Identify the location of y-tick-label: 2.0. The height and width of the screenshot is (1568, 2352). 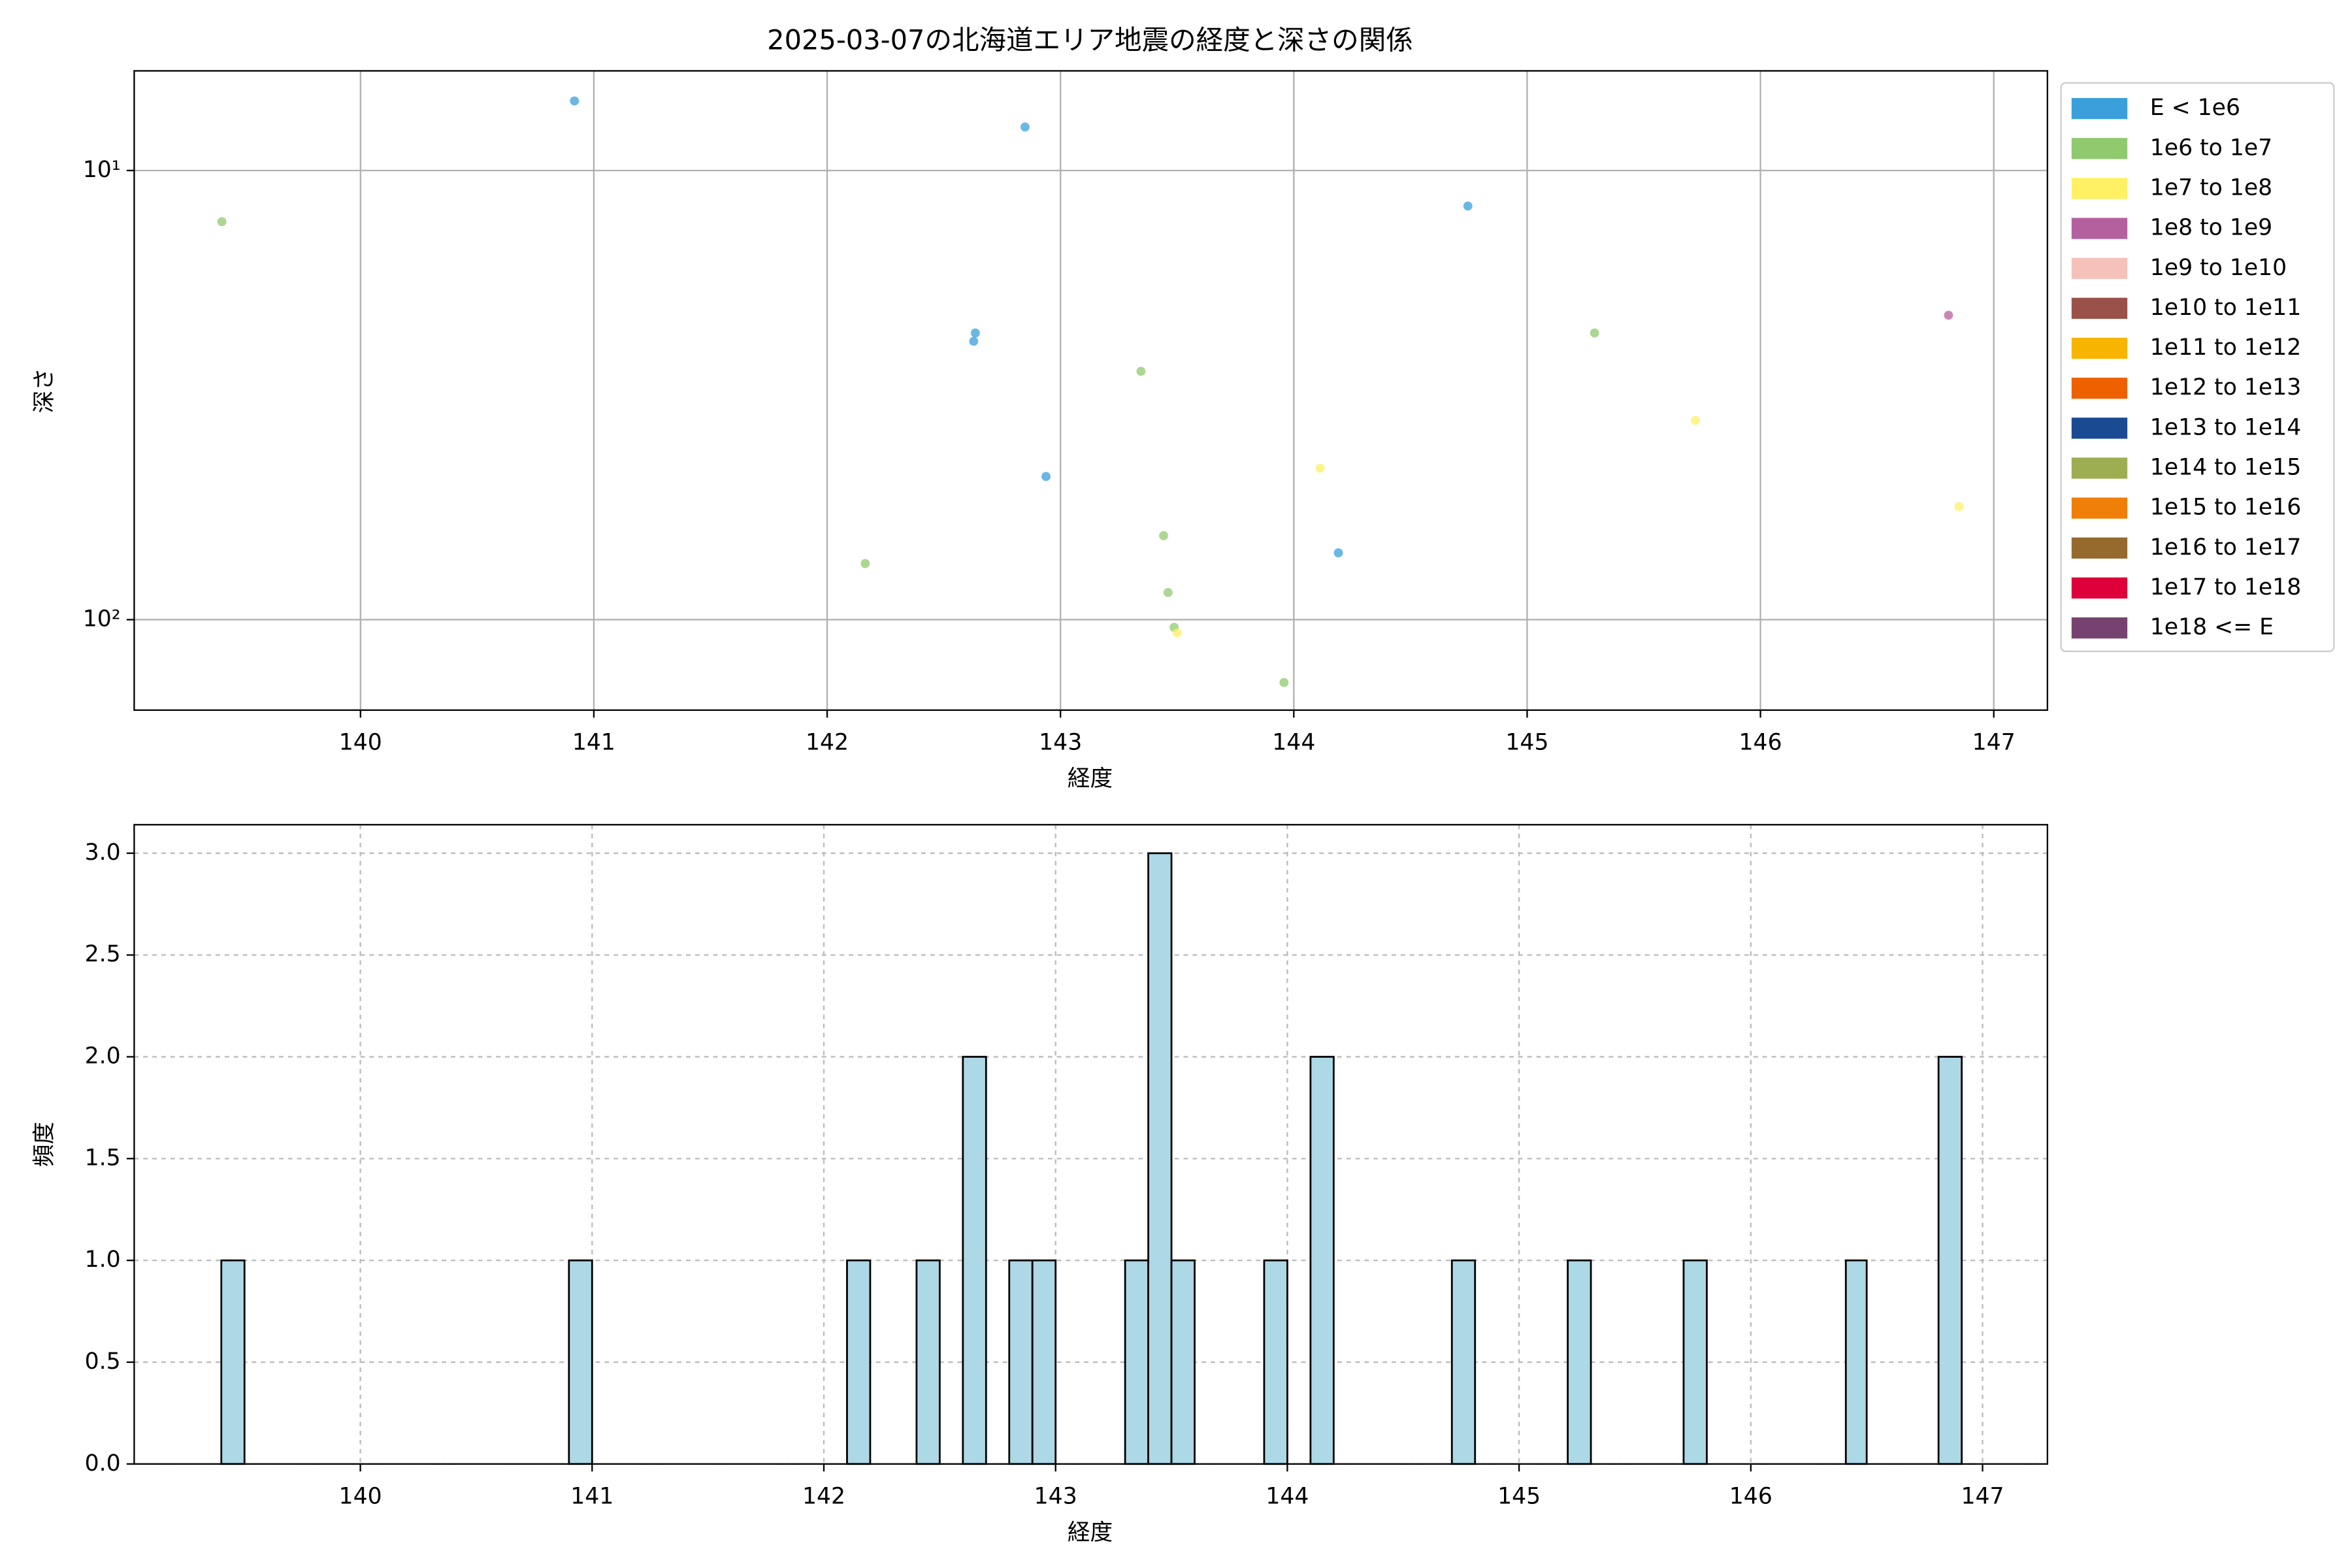
(103, 1056).